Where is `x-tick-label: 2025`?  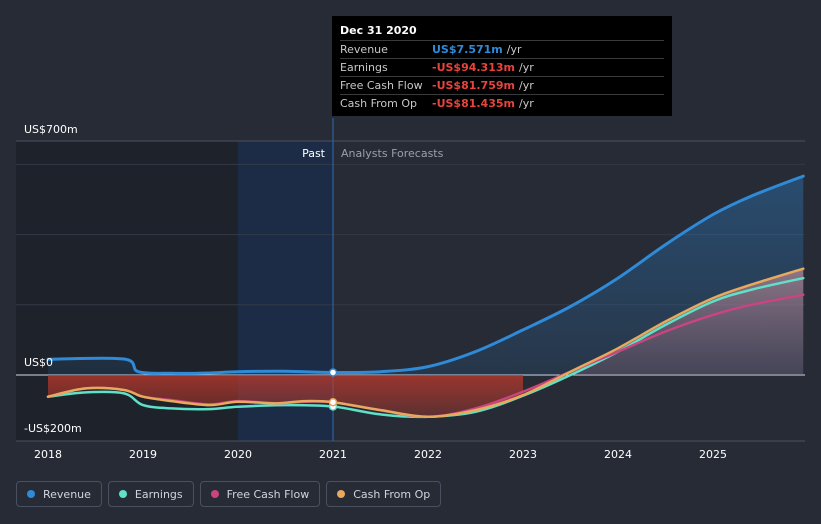 x-tick-label: 2025 is located at coordinates (713, 454).